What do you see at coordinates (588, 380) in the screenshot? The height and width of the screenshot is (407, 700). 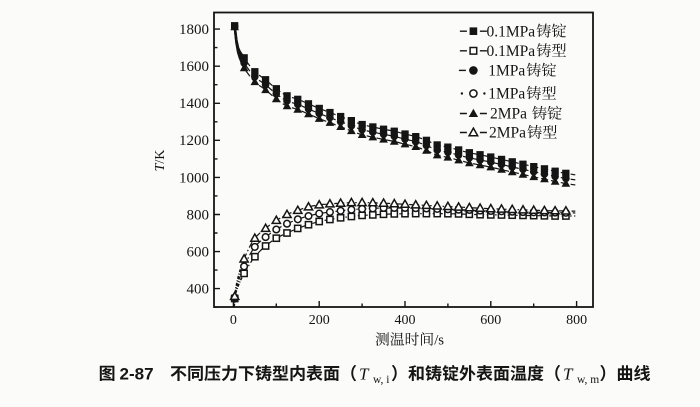 I see `svg-text: w, m` at bounding box center [588, 380].